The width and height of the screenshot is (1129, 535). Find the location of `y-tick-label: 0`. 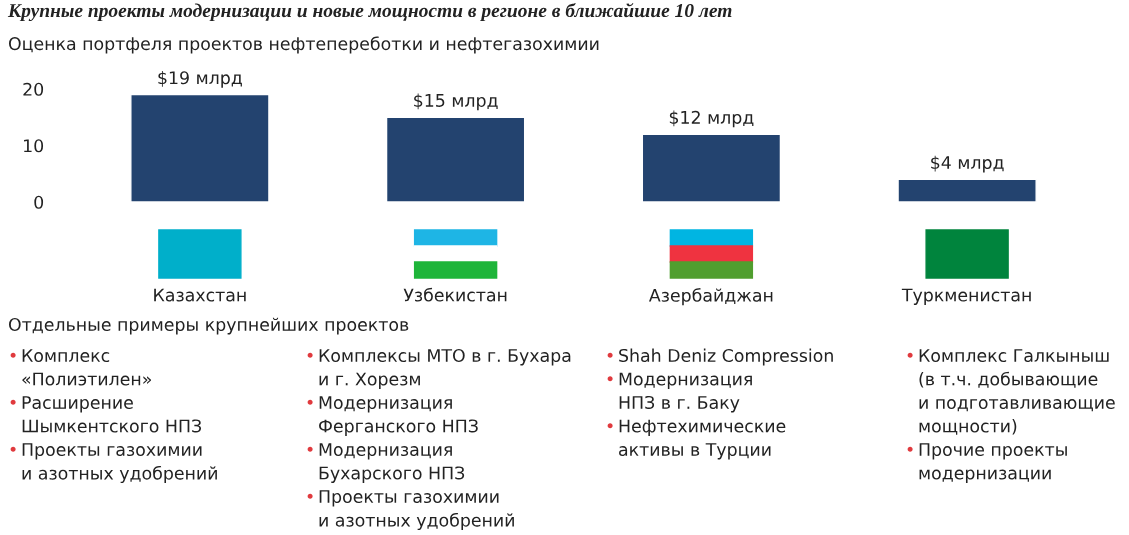

y-tick-label: 0 is located at coordinates (39, 202).